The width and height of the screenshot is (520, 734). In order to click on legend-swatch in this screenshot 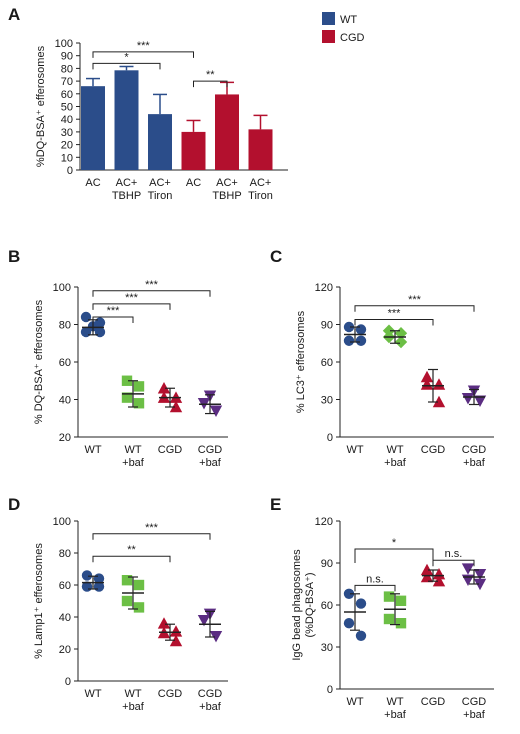, I will do `click(328, 18)`.